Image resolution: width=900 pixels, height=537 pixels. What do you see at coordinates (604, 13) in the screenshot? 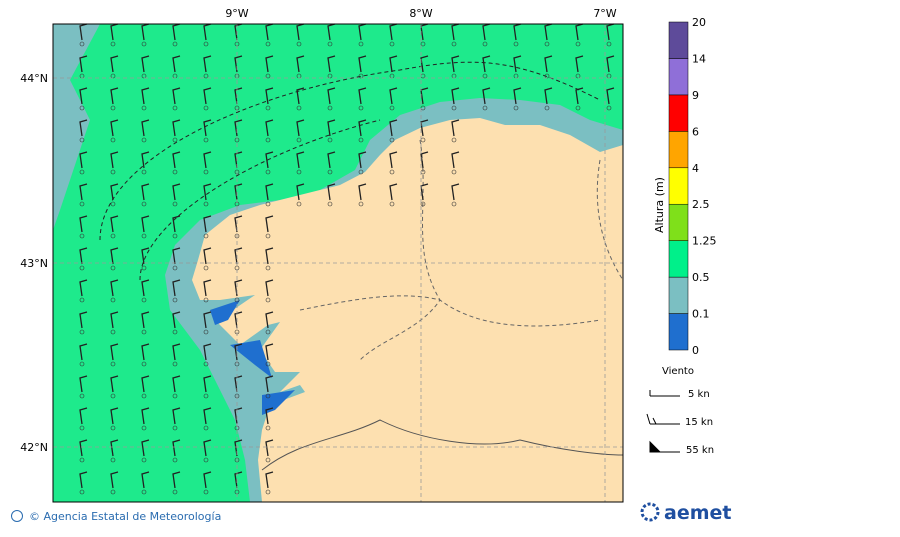
I see `lon-label: 7°W` at bounding box center [604, 13].